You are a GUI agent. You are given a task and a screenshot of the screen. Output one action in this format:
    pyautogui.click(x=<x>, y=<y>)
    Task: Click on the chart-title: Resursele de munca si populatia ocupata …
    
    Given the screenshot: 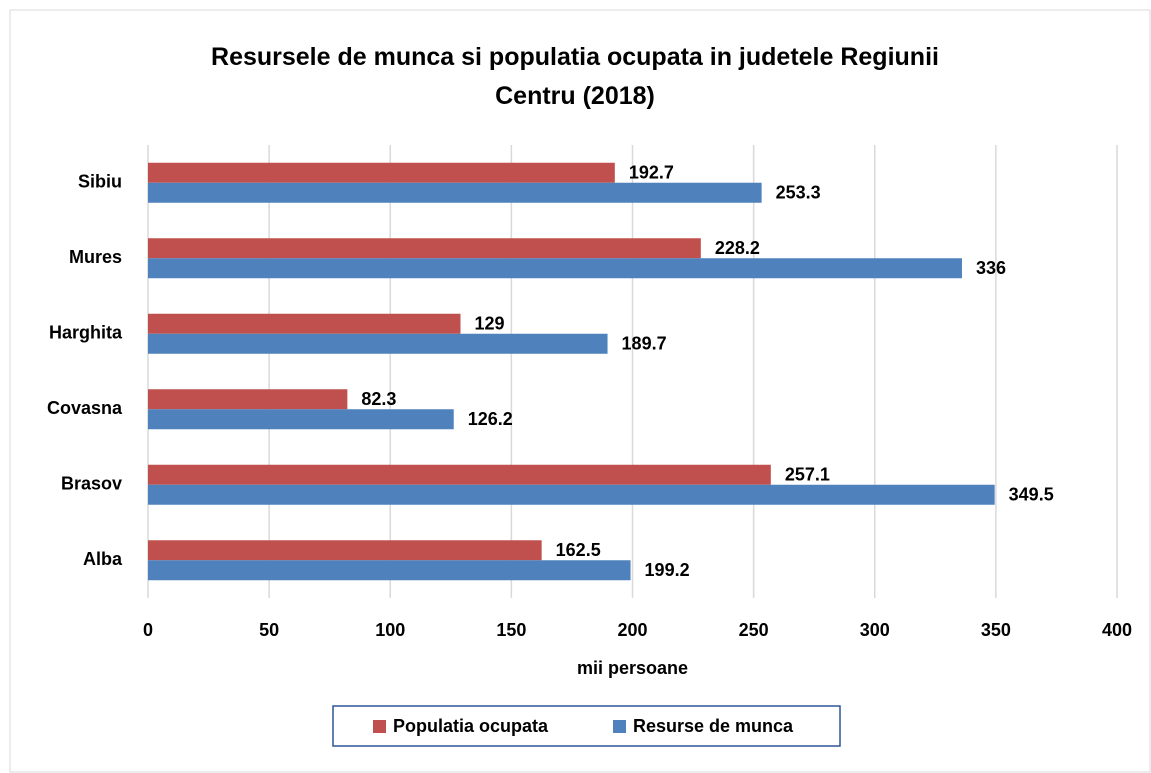 What is the action you would take?
    pyautogui.click(x=575, y=76)
    